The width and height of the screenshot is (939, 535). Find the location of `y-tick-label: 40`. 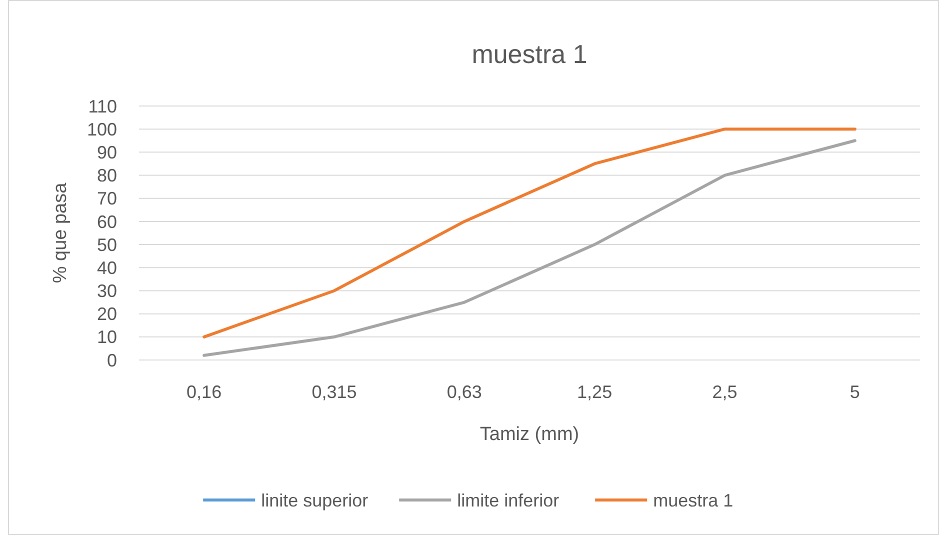

y-tick-label: 40 is located at coordinates (106, 268).